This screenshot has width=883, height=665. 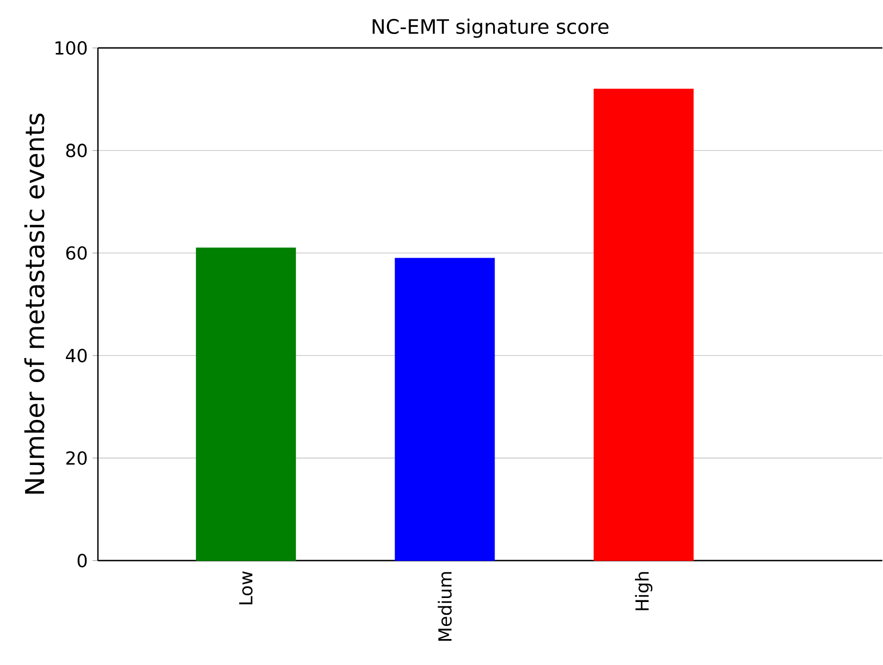 I want to click on y-tick-label: 60, so click(x=76, y=253).